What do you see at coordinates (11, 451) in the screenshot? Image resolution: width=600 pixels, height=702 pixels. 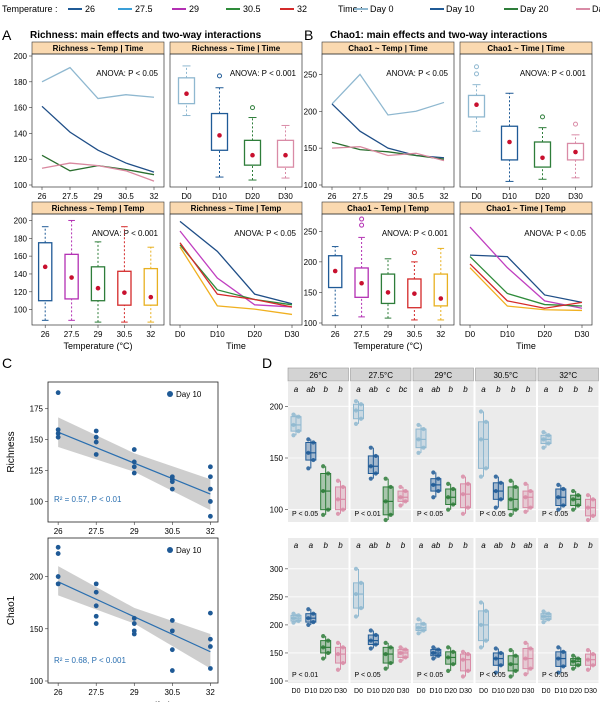 I see `y-axis-label: Richness` at bounding box center [11, 451].